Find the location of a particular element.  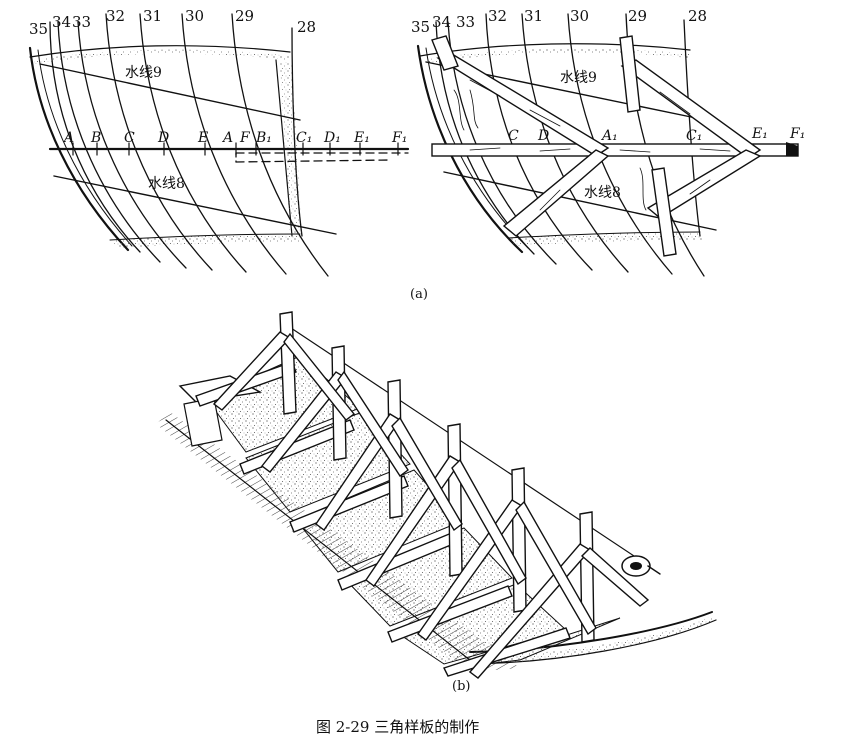

right-frame-34: 34 is located at coordinates (441, 22).